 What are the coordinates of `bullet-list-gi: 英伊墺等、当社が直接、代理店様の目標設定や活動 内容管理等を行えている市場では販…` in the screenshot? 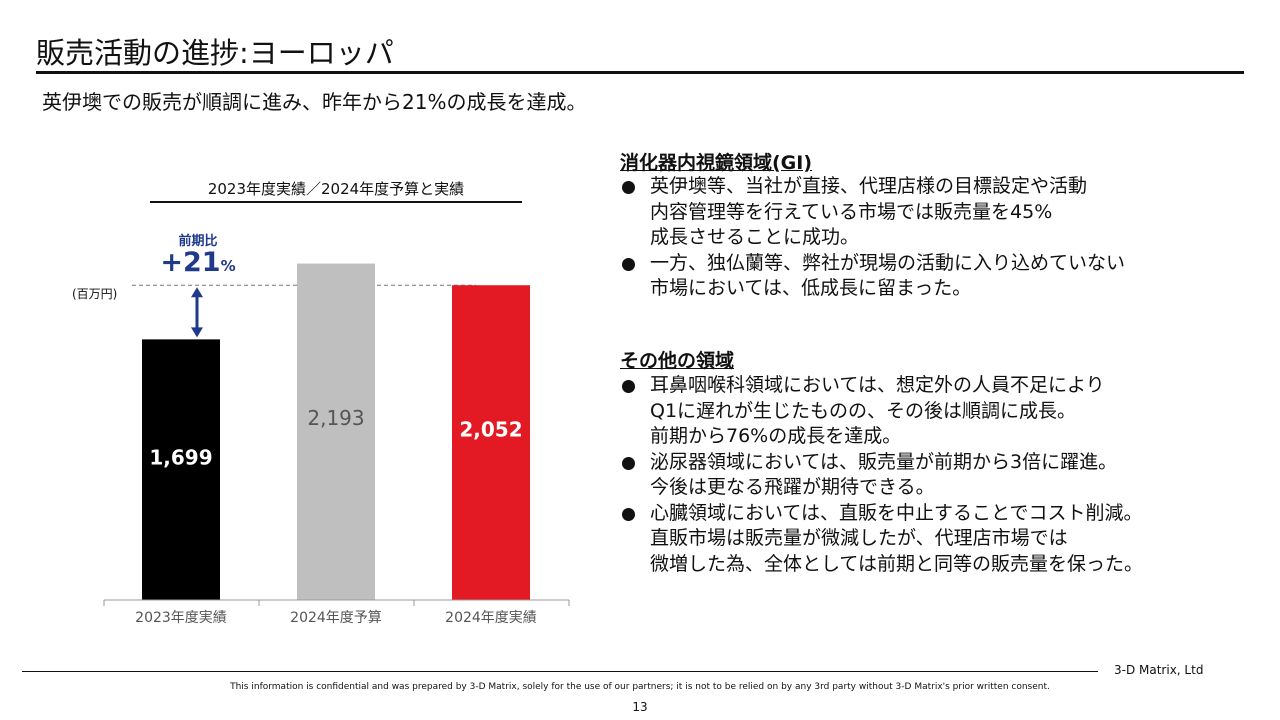 It's located at (940, 238).